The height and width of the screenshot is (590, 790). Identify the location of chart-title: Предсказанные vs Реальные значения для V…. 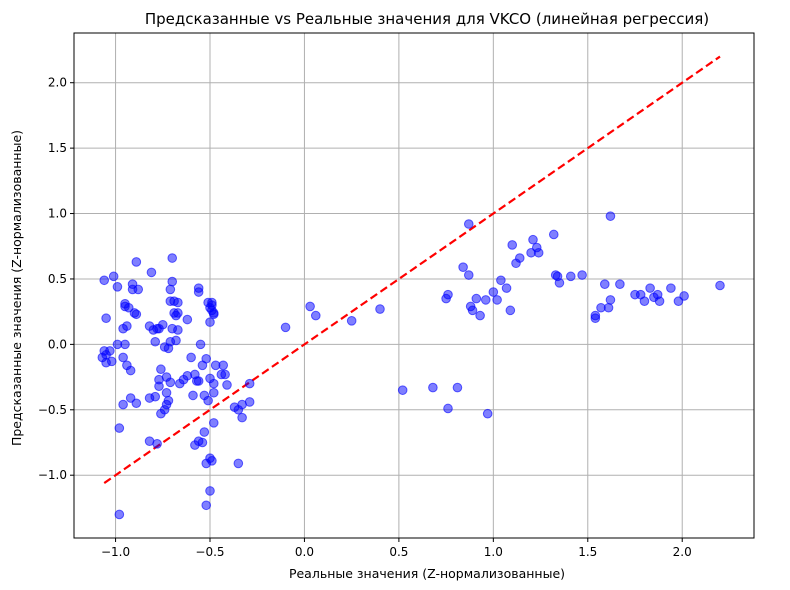
(427, 19).